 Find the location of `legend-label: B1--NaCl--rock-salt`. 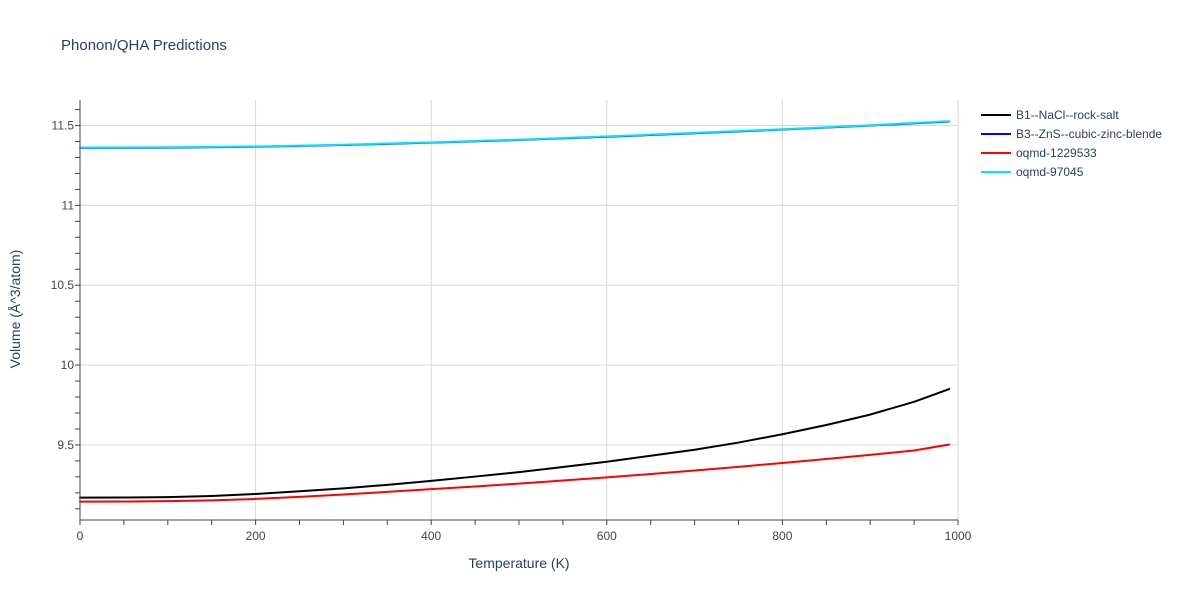

legend-label: B1--NaCl--rock-salt is located at coordinates (1067, 115).